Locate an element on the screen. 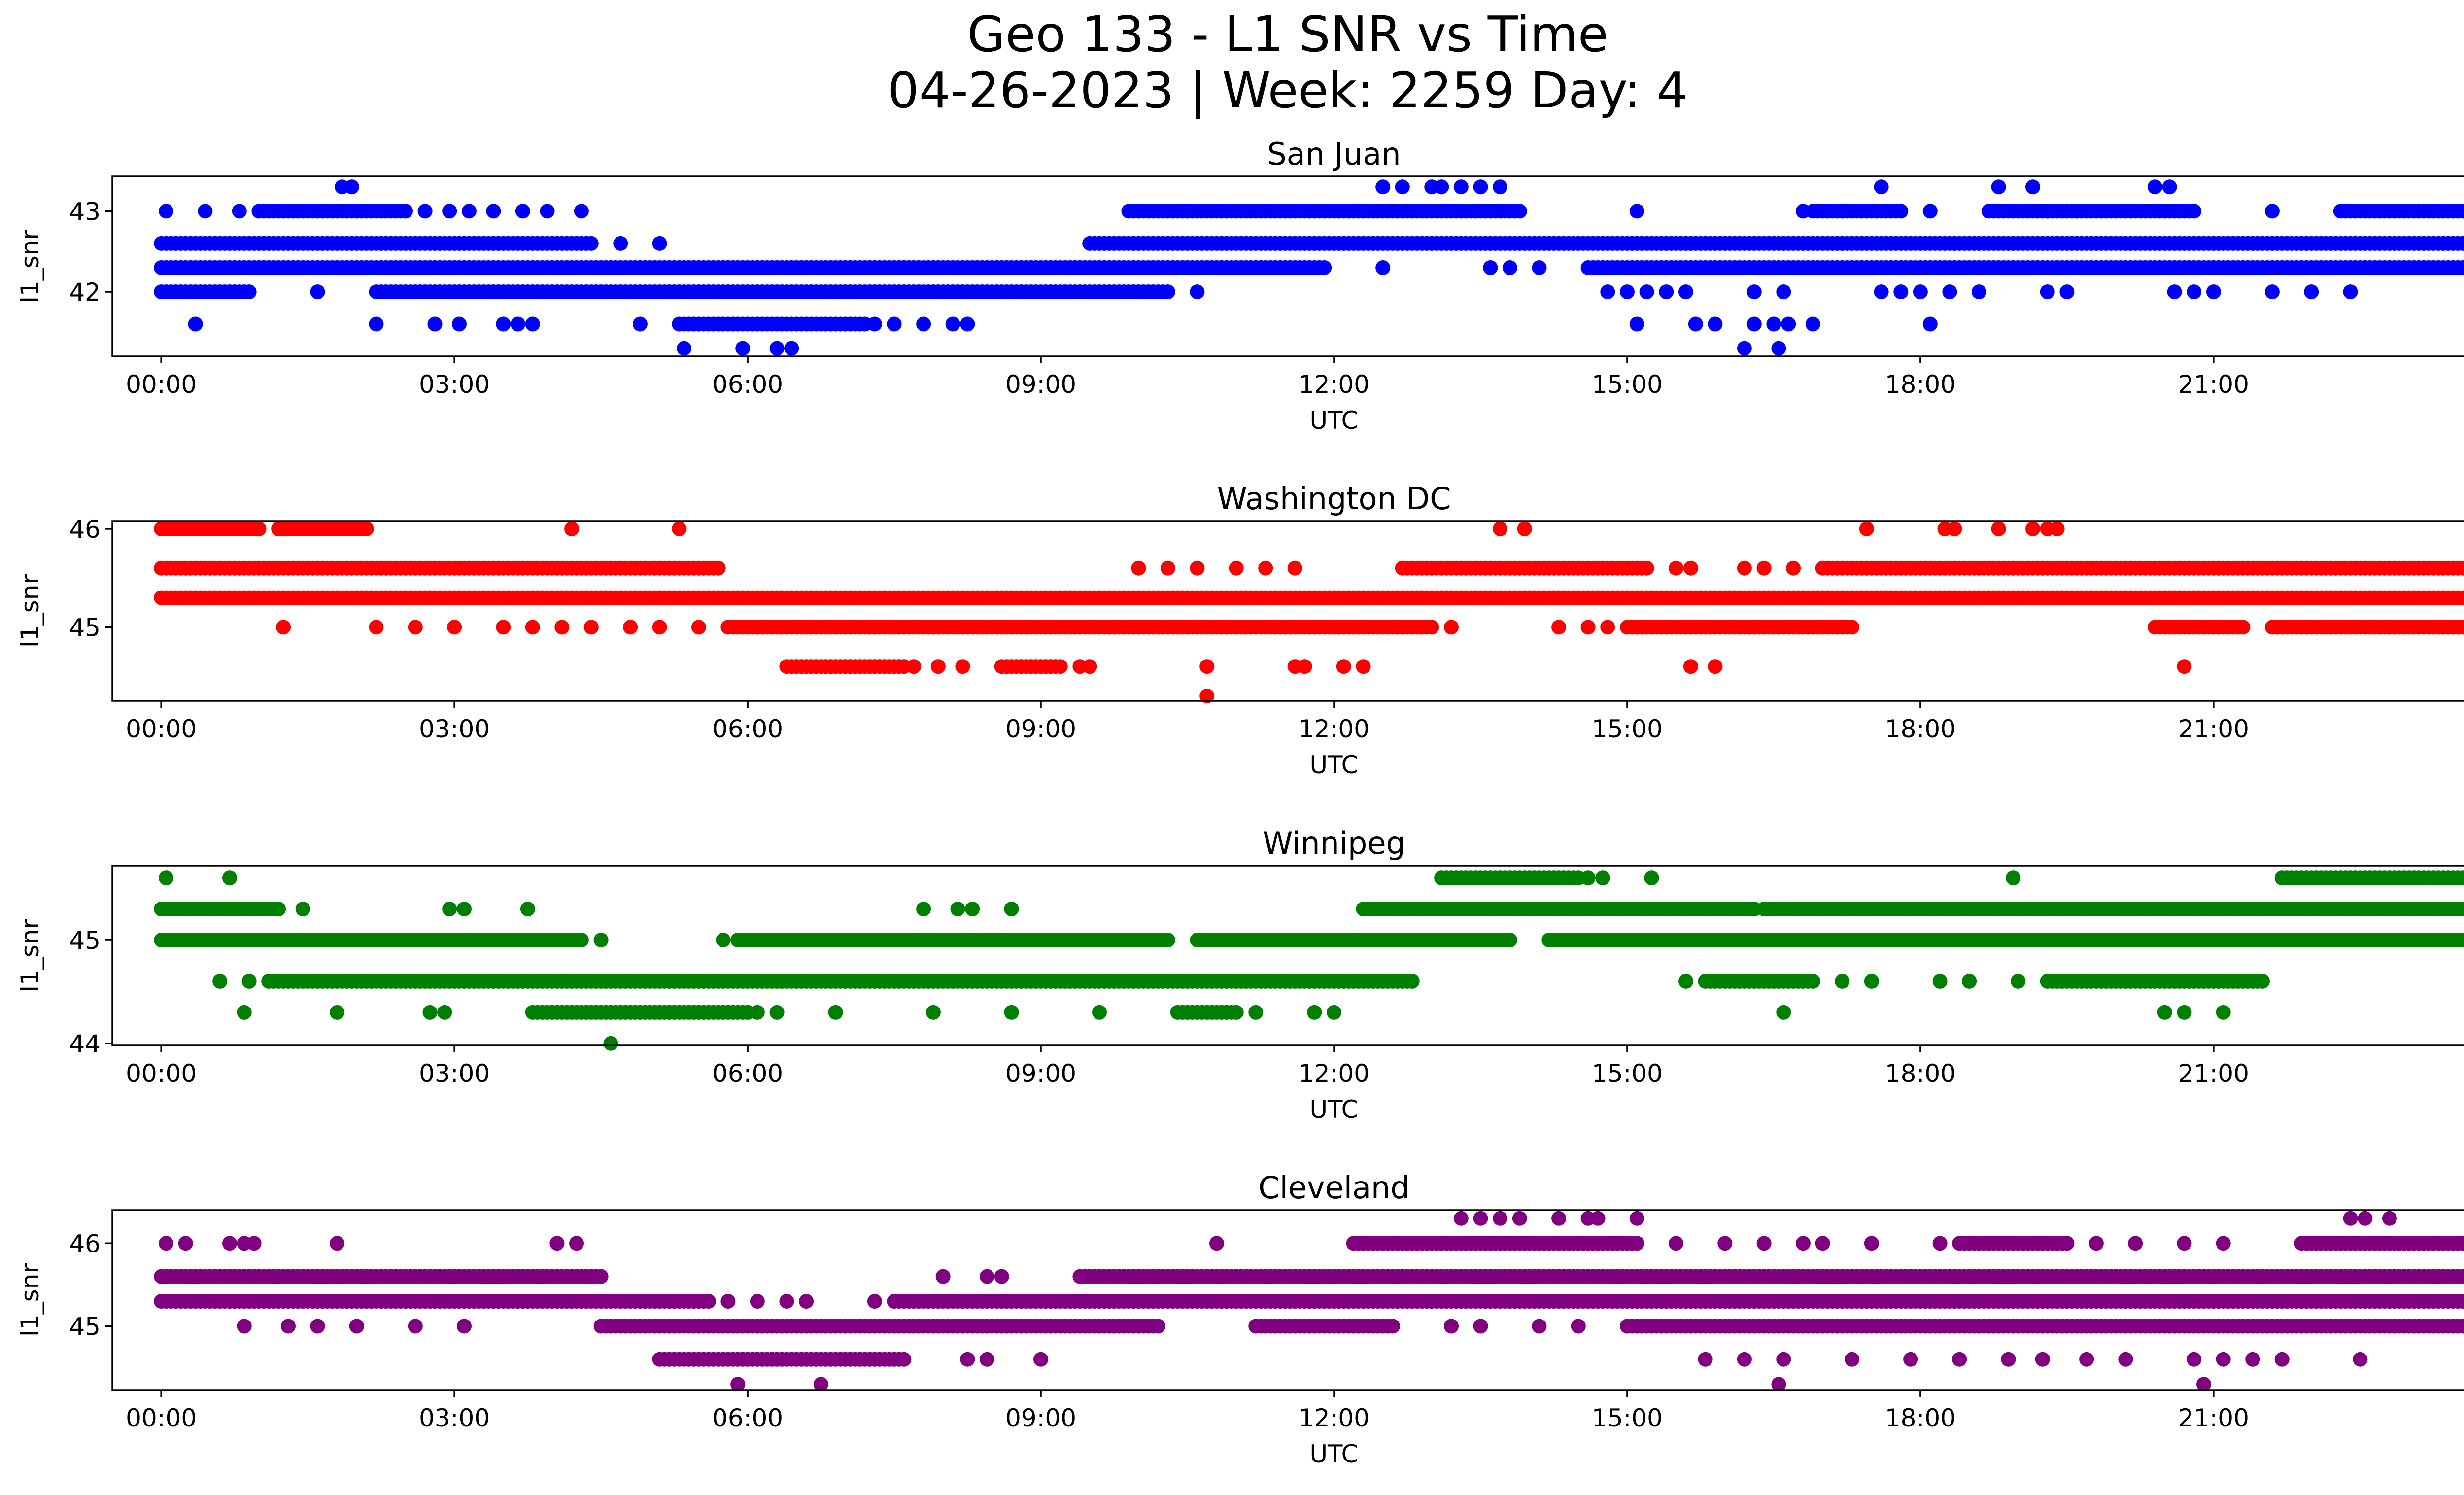  subplot-title: Winnipeg is located at coordinates (1334, 843).